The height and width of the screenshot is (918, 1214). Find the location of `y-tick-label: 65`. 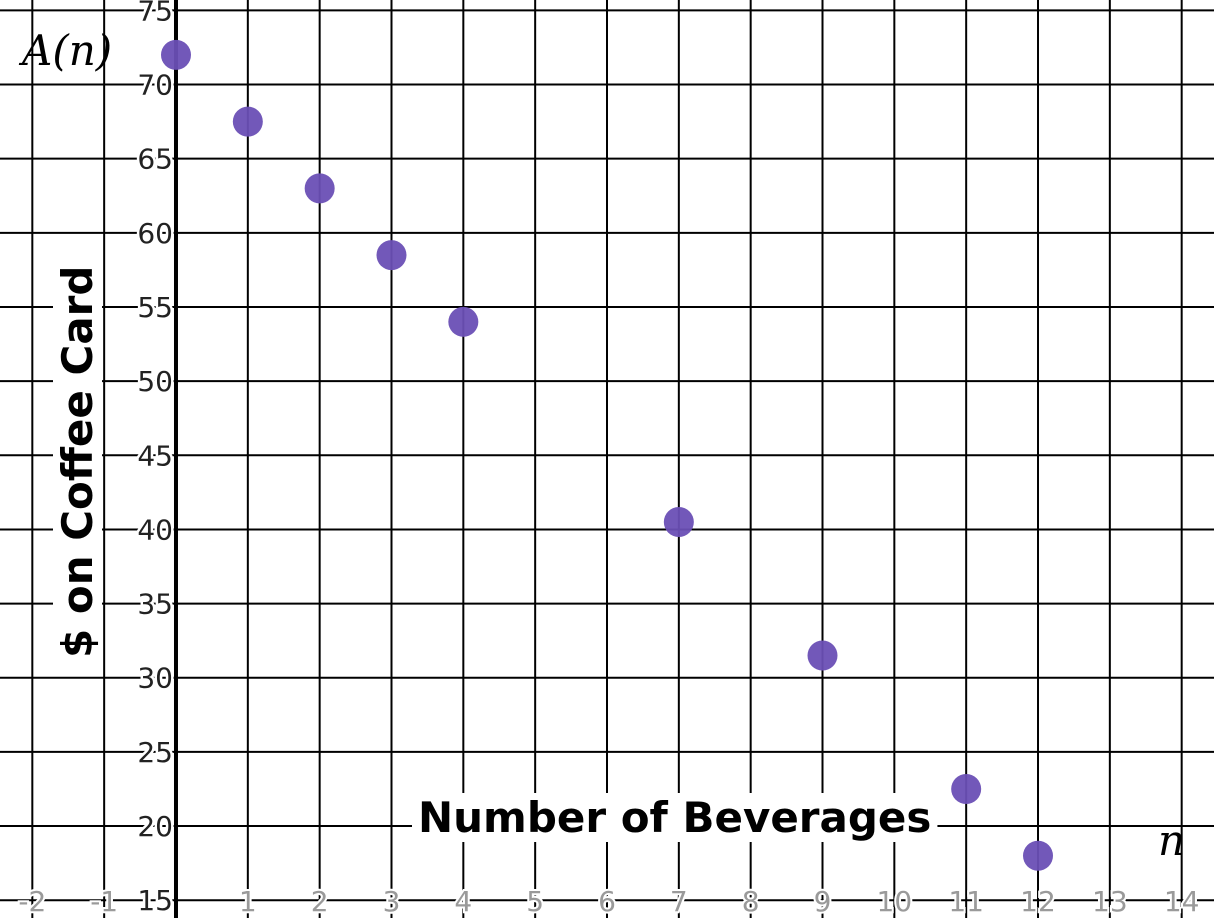

y-tick-label: 65 is located at coordinates (155, 159).